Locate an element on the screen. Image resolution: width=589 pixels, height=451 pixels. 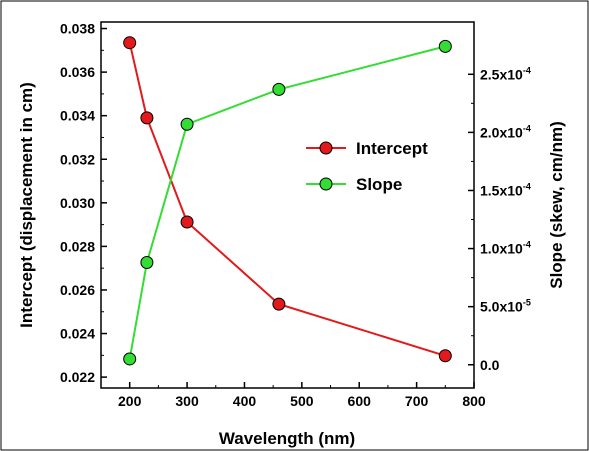
x-tick-label: 600 is located at coordinates (360, 401).